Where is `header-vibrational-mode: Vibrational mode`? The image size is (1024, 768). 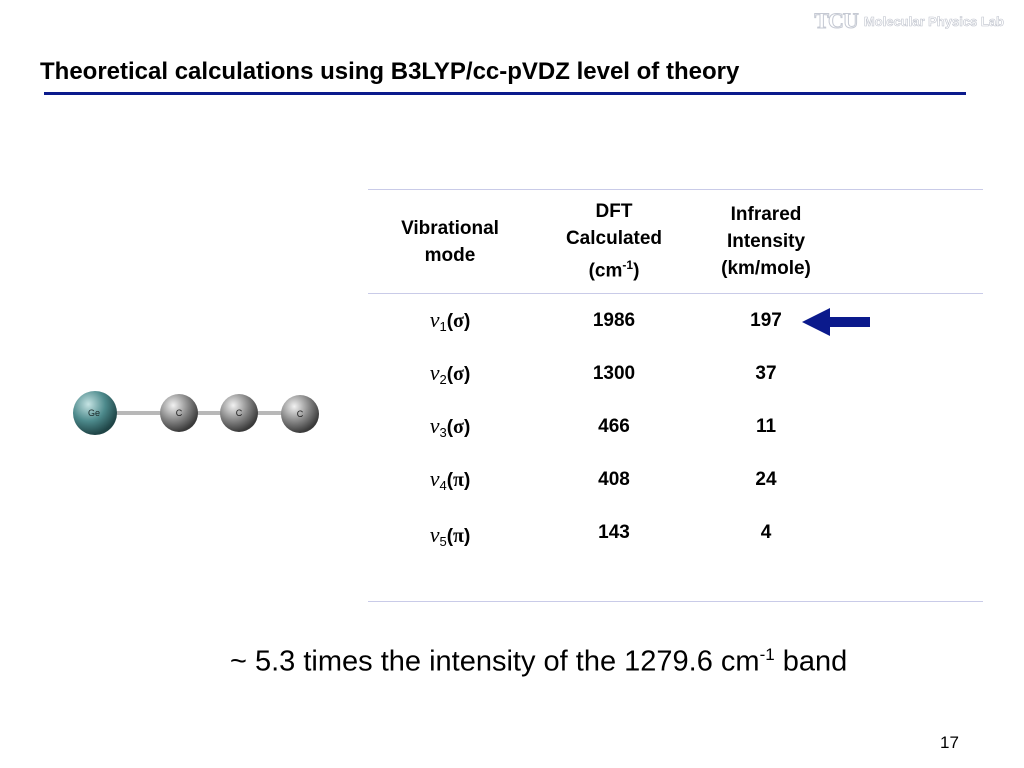 header-vibrational-mode: Vibrational mode is located at coordinates (450, 241).